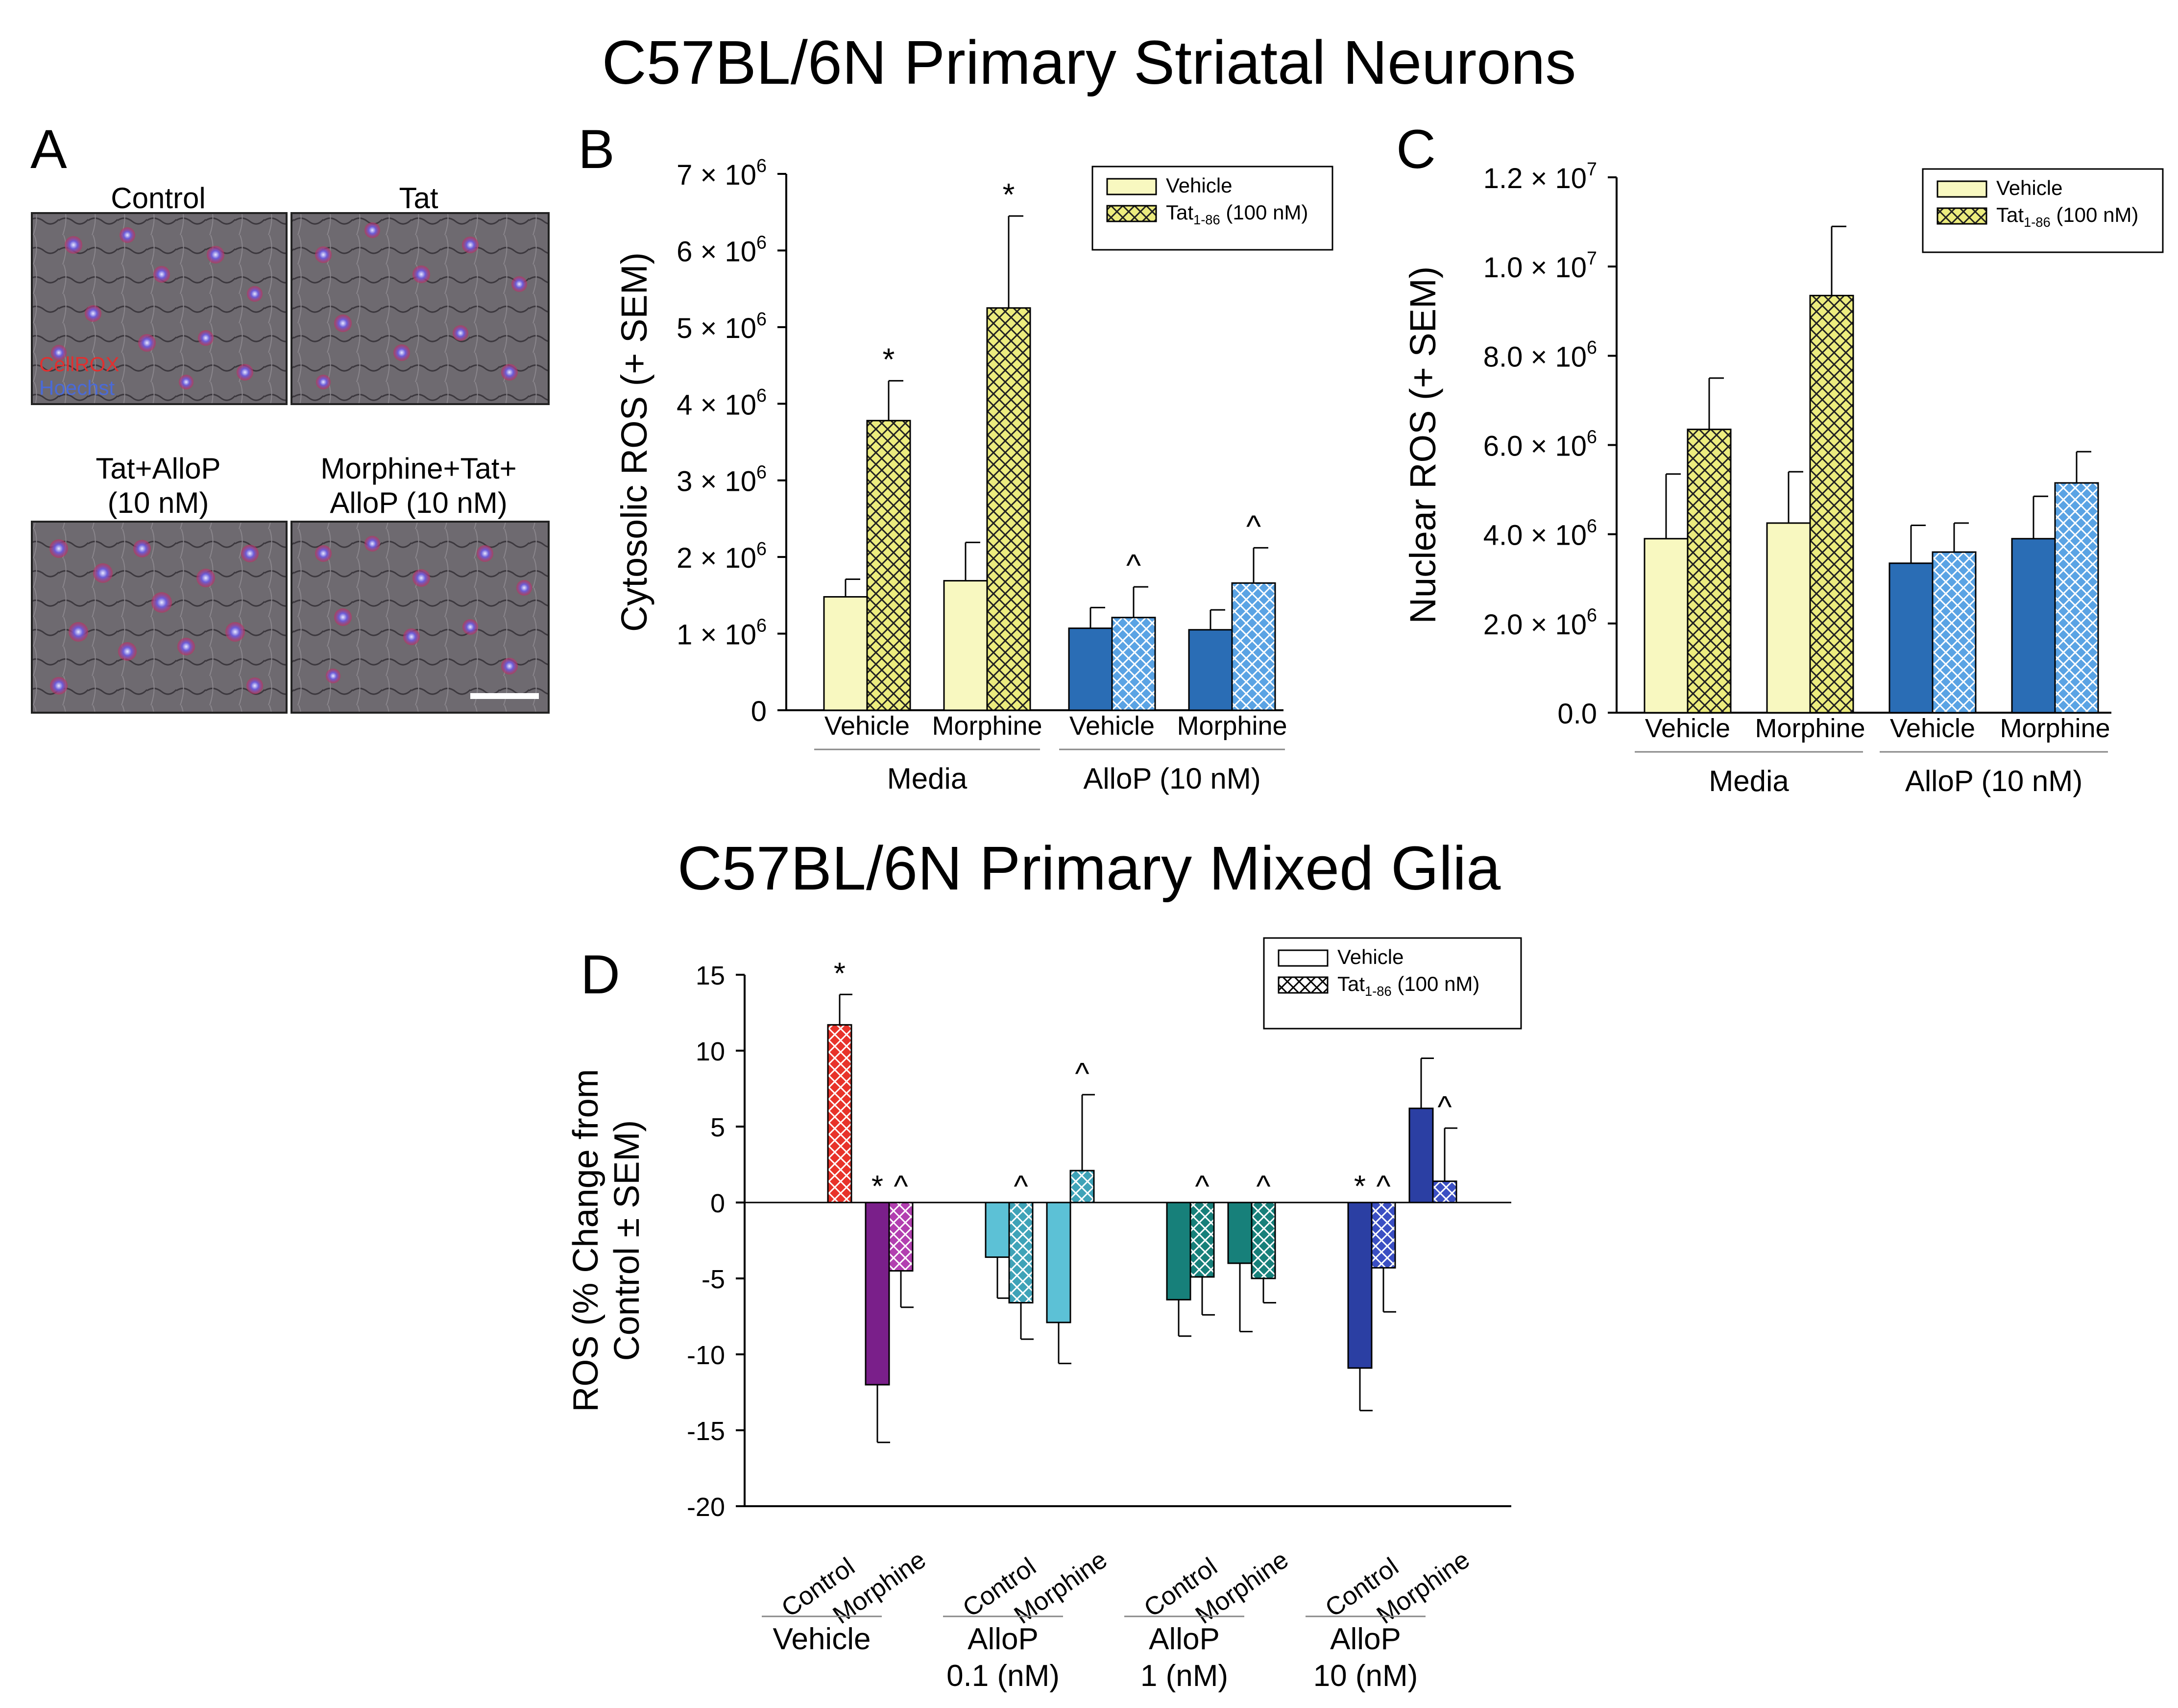  I want to click on image-caption-control: Control, so click(159, 198).